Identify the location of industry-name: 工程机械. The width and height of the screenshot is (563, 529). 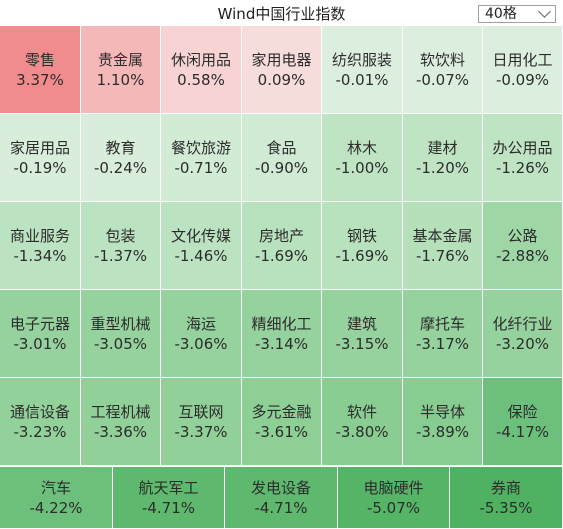
(120, 411).